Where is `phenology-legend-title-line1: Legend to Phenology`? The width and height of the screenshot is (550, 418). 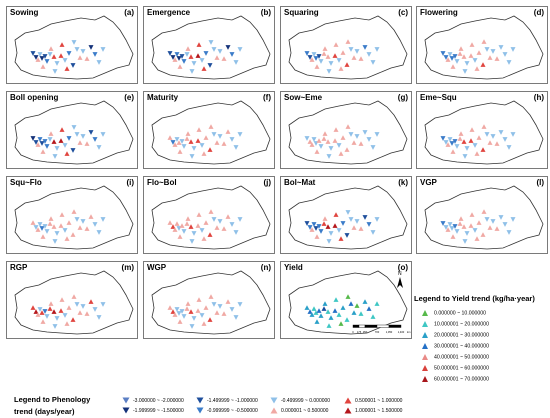
phenology-legend-title-line1: Legend to Phenology is located at coordinates (52, 399).